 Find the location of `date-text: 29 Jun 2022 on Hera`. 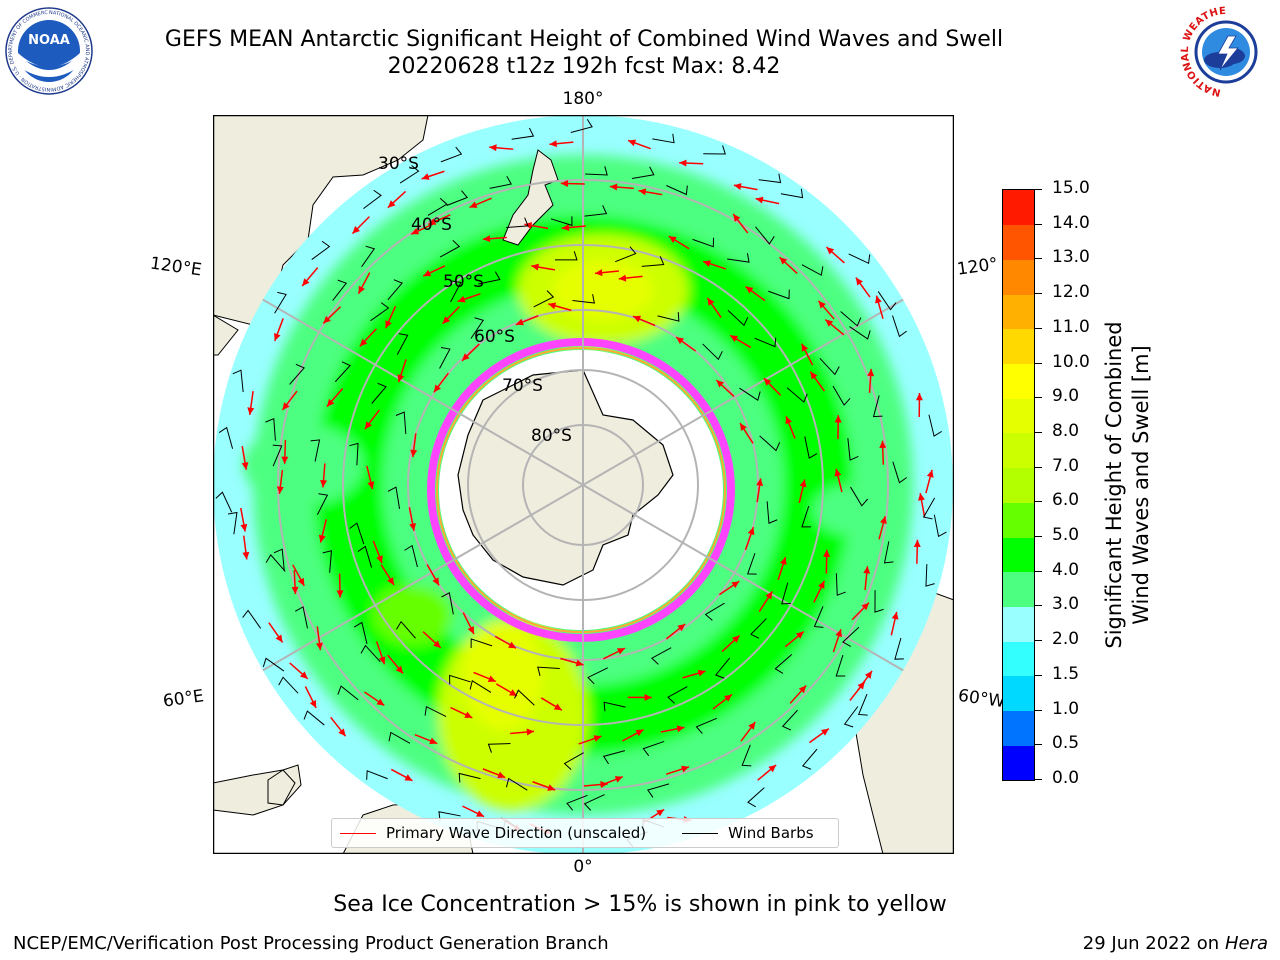

date-text: 29 Jun 2022 on Hera is located at coordinates (1175, 943).